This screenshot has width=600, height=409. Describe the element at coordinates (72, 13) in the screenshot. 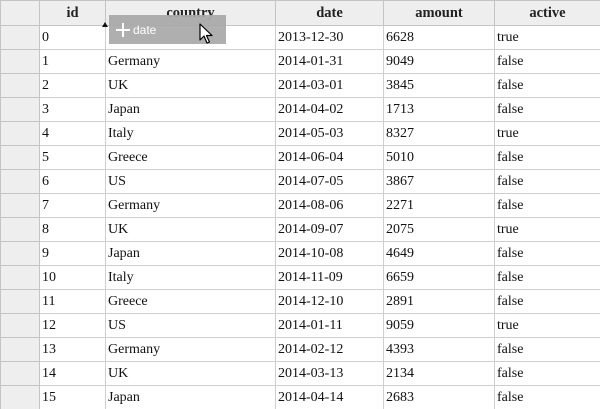

I see `column-header-id: id` at that location.